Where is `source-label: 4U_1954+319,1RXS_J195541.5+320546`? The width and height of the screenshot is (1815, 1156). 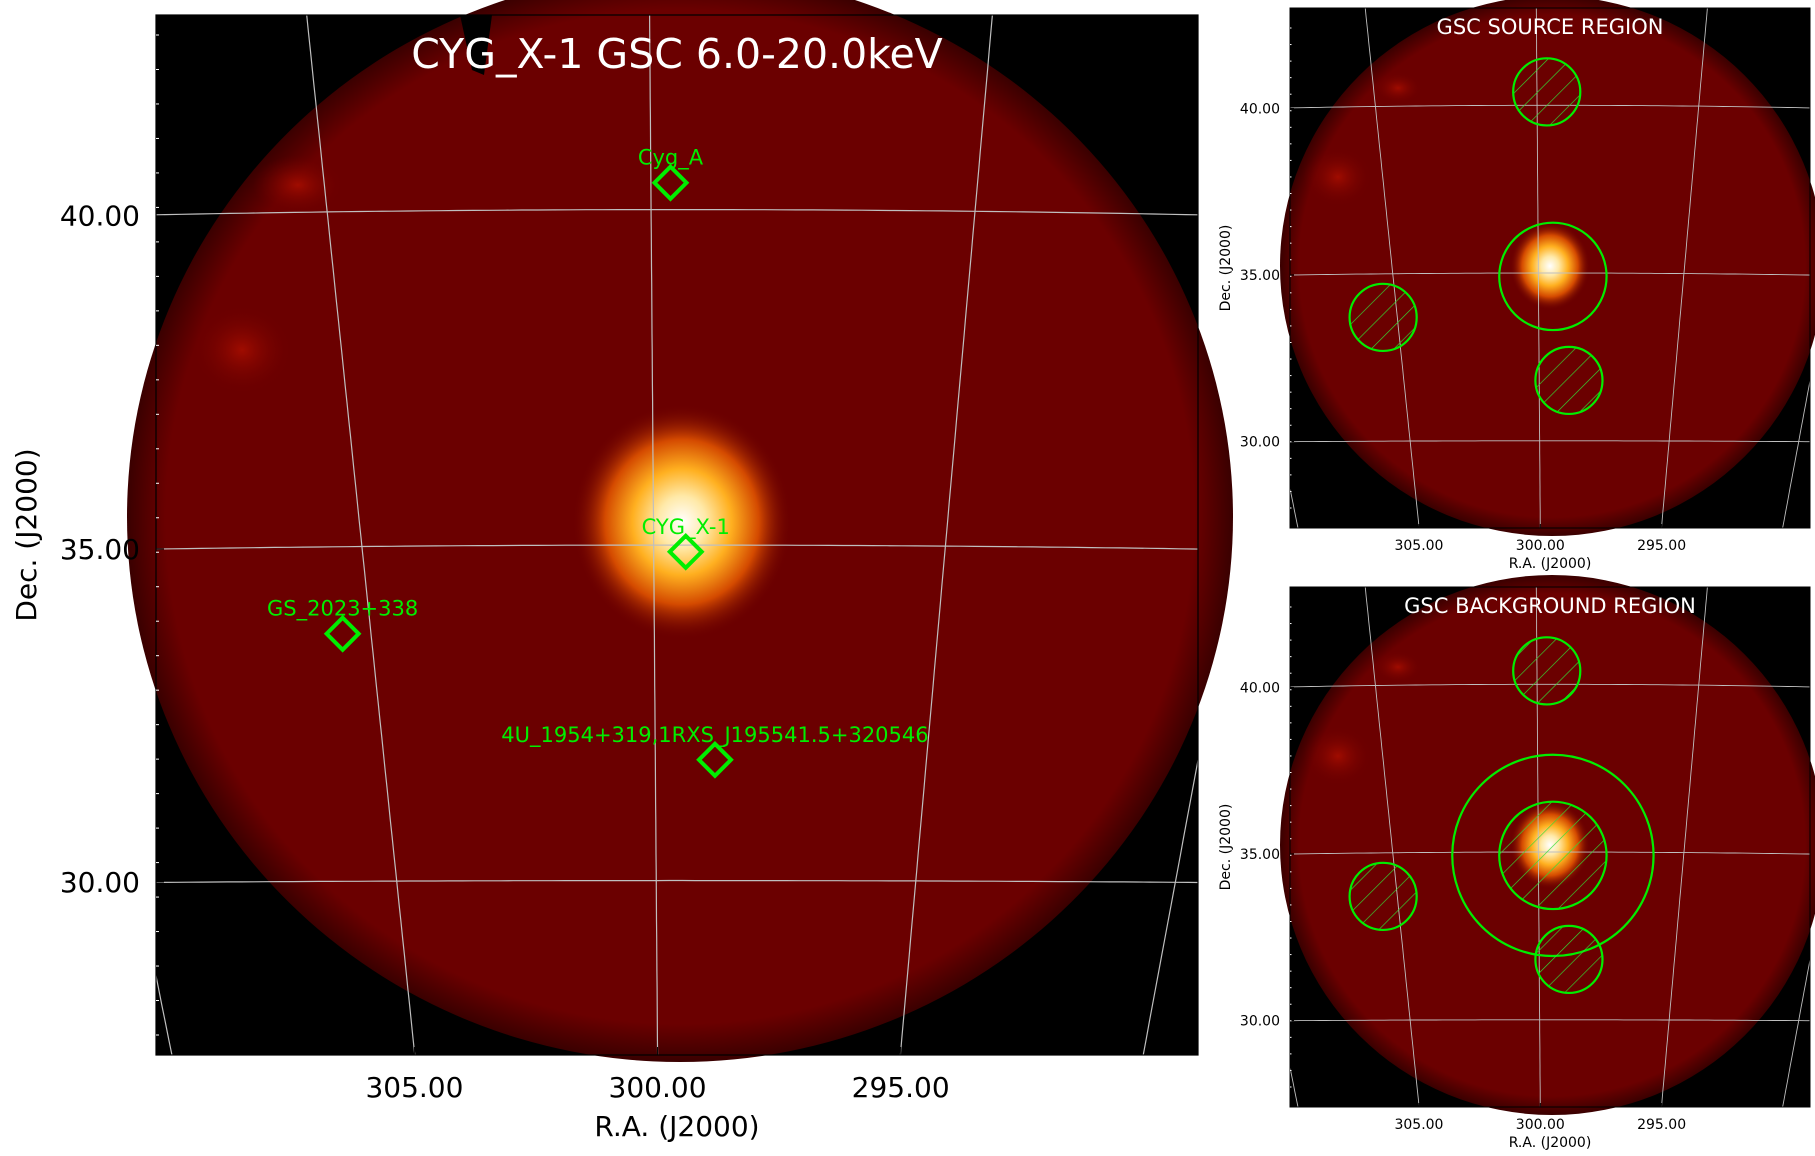 source-label: 4U_1954+319,1RXS_J195541.5+320546 is located at coordinates (714, 735).